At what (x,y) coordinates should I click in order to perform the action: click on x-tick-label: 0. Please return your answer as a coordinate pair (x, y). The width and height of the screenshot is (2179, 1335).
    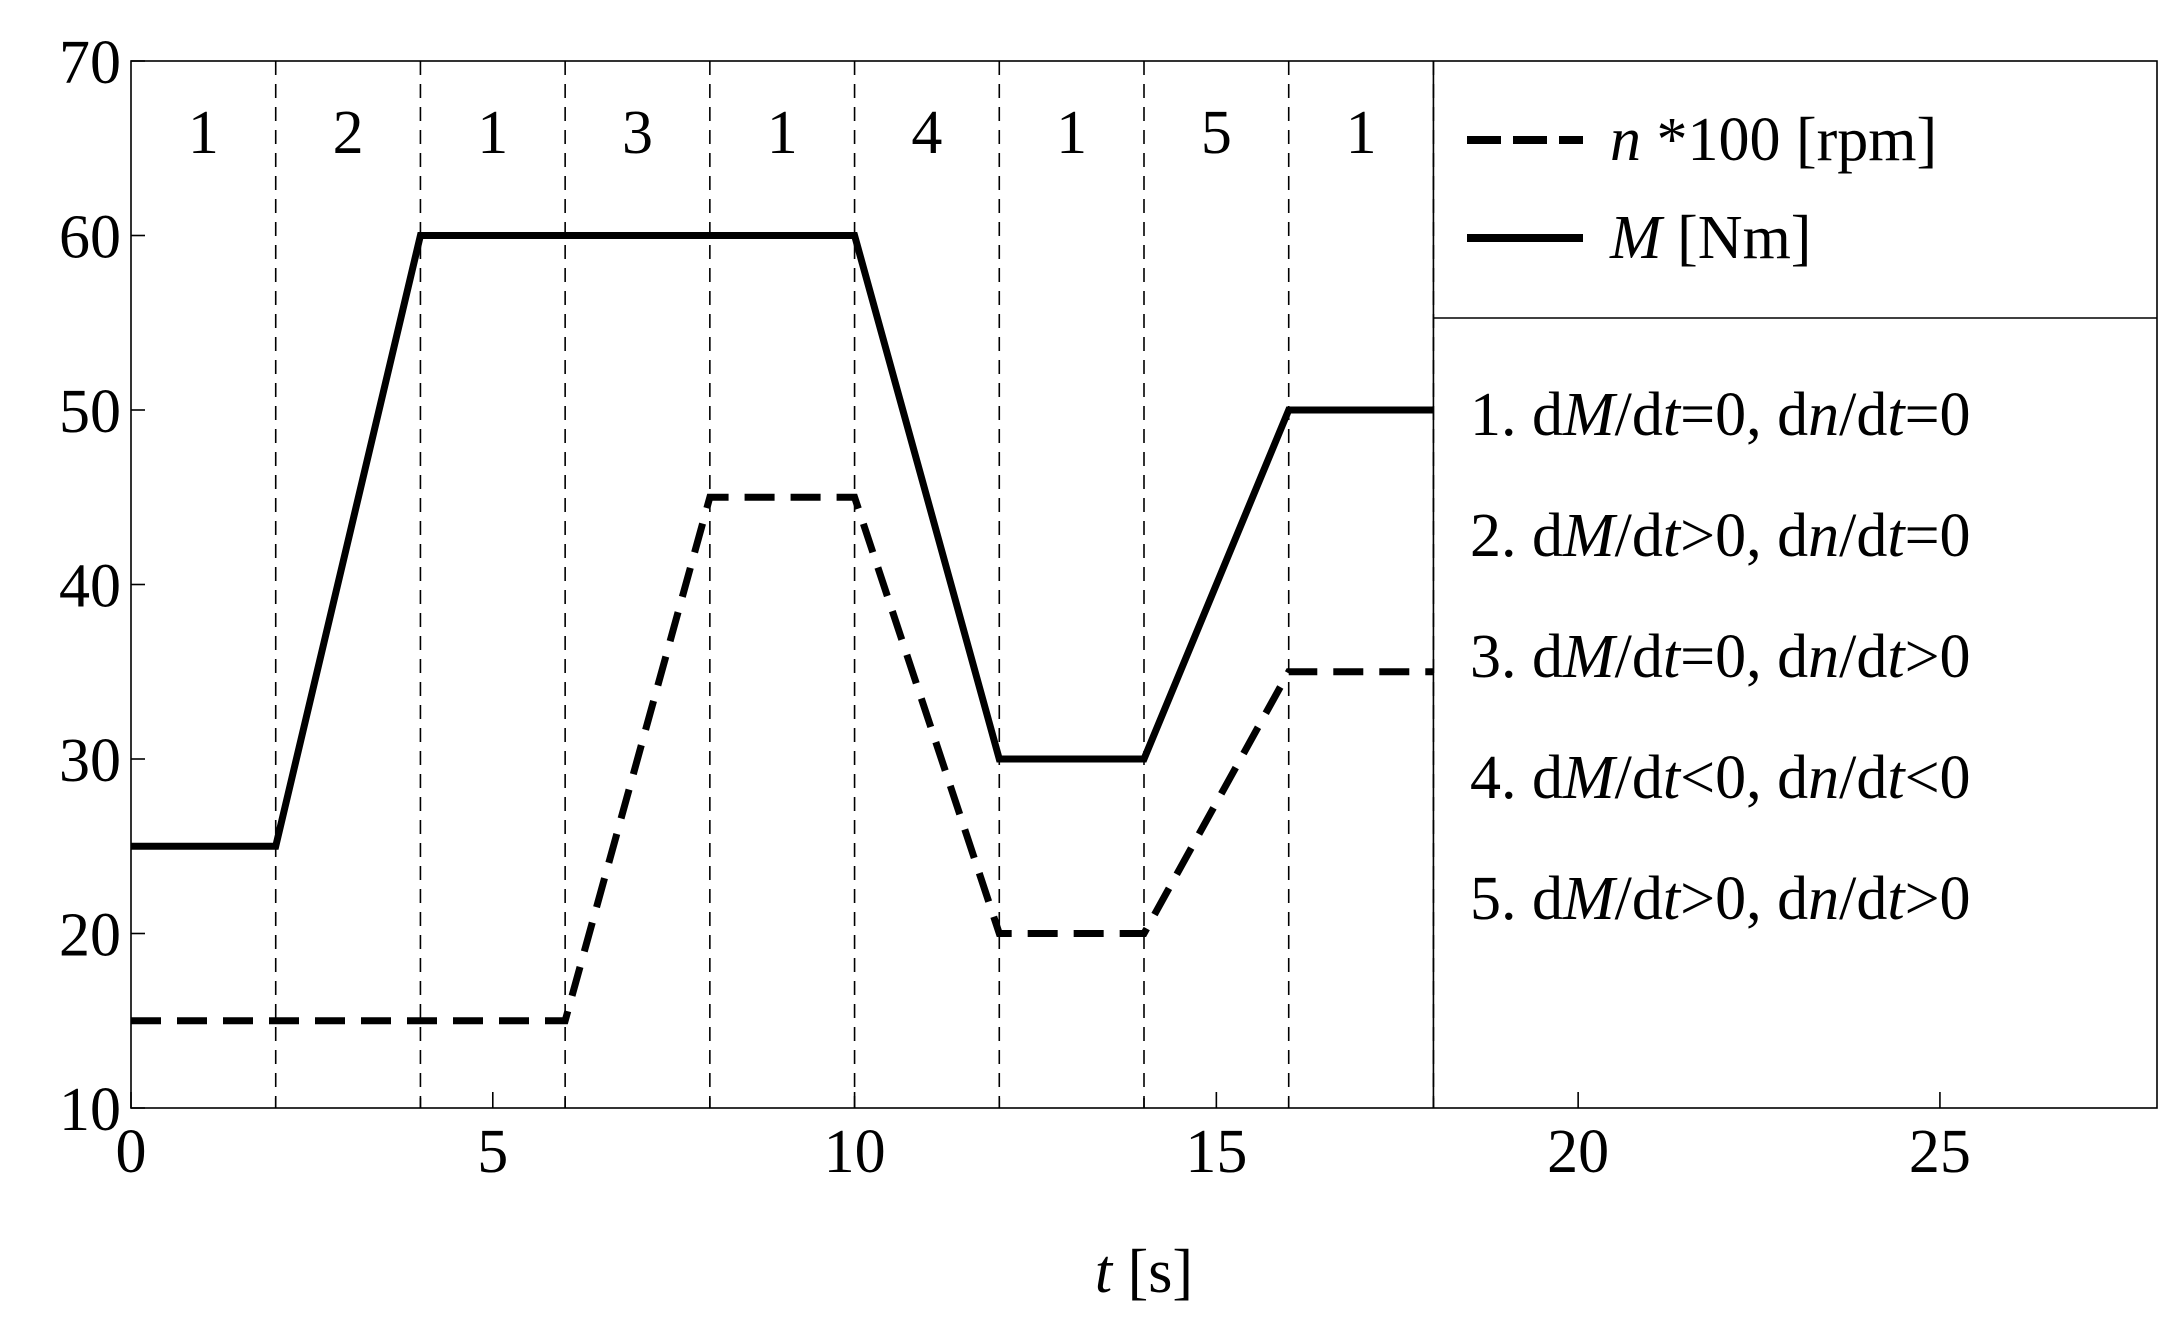
    Looking at the image, I should click on (131, 1152).